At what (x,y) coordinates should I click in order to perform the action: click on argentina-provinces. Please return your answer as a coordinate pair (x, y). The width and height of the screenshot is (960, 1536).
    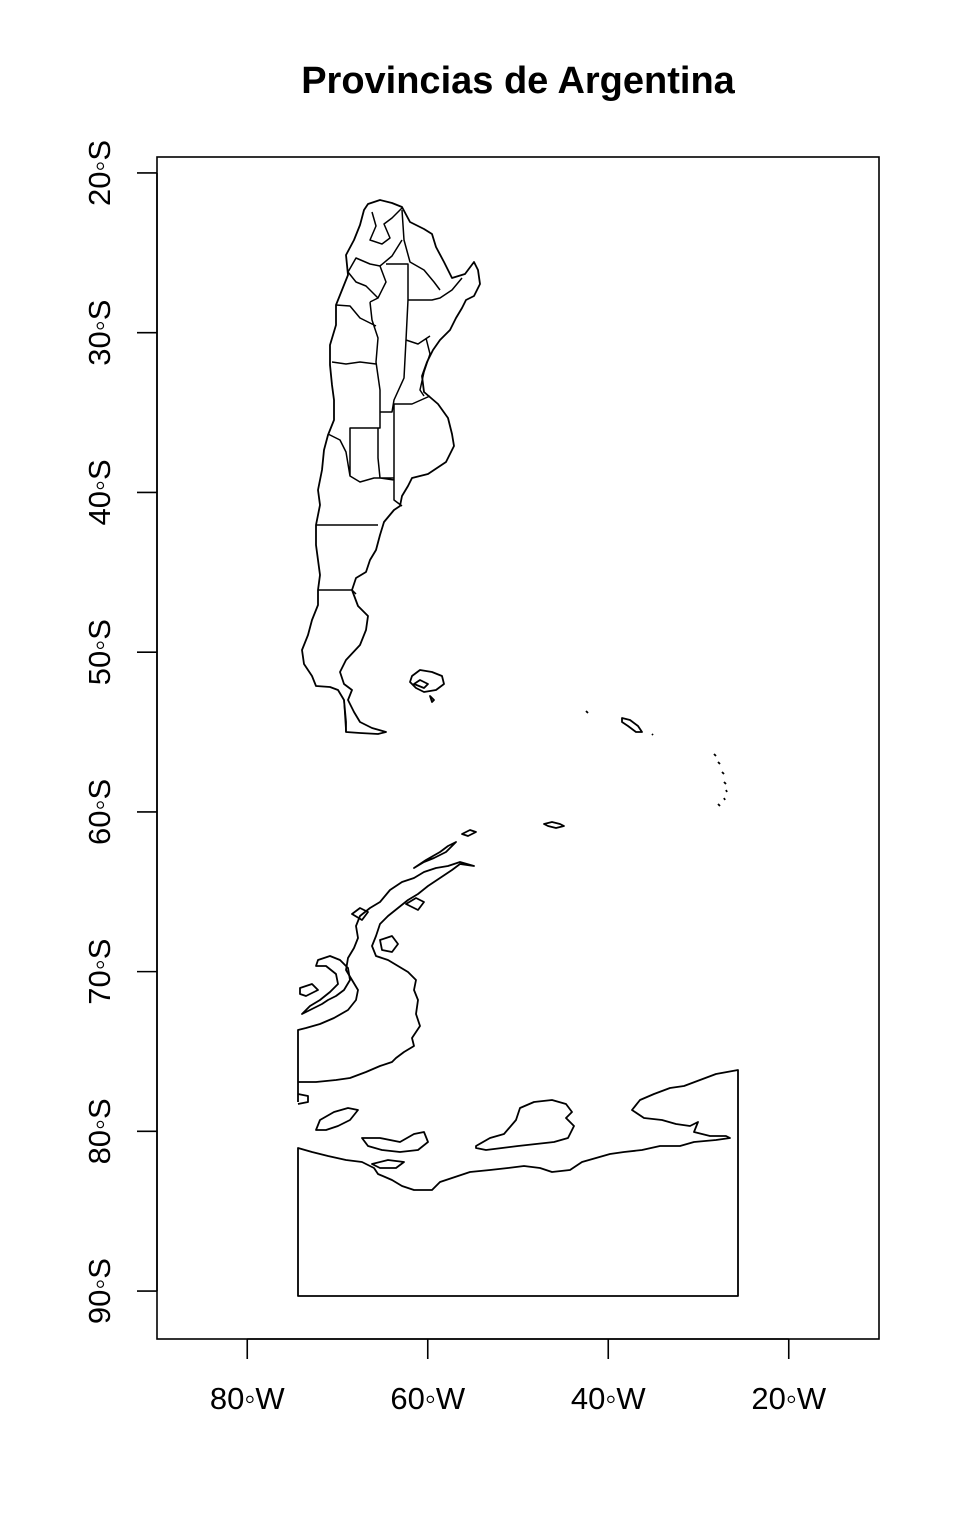
    Looking at the image, I should click on (391, 467).